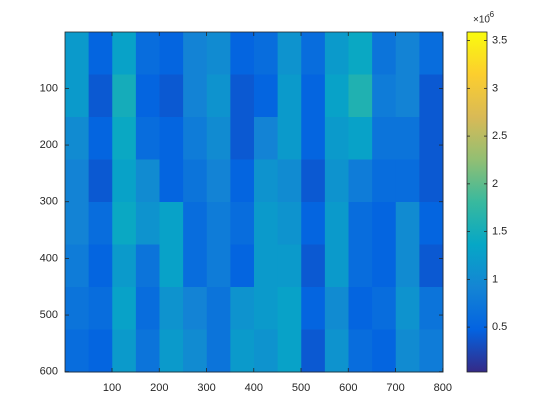 This screenshot has height=420, width=560. What do you see at coordinates (301, 388) in the screenshot?
I see `x-tick-label: 500` at bounding box center [301, 388].